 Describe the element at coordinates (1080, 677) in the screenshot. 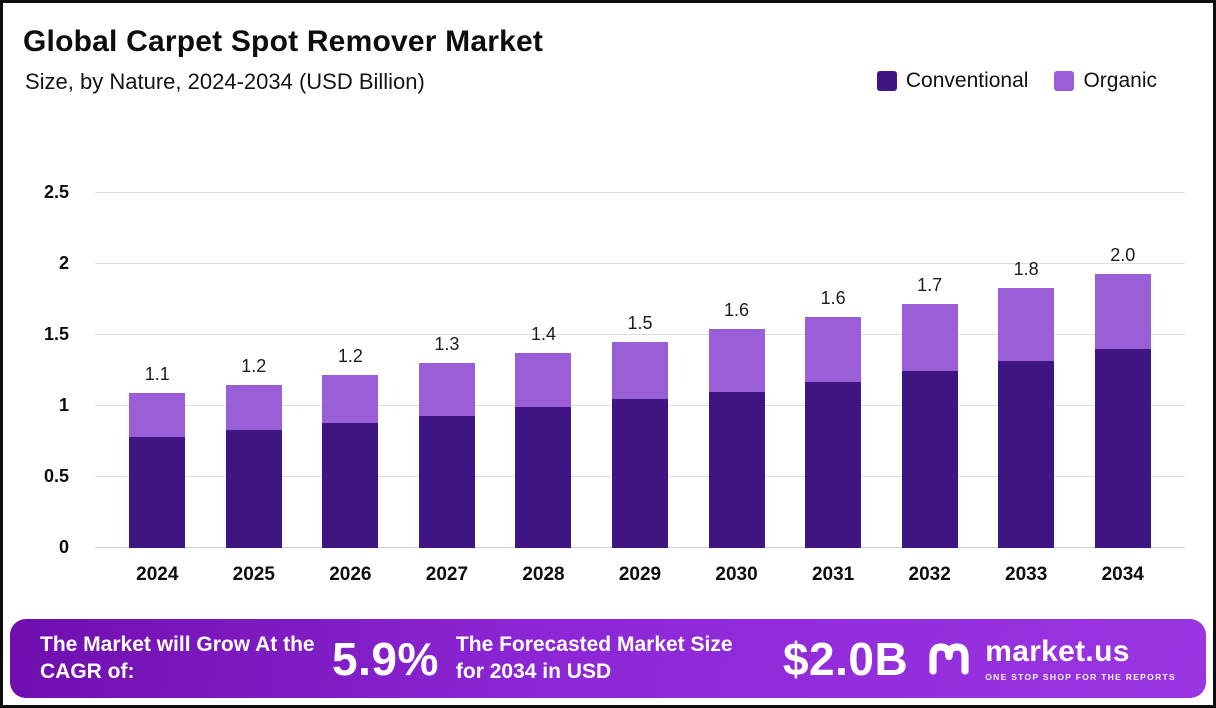

I see `brand-tagline: ONE STOP SHOP FOR THE REPORTS` at that location.